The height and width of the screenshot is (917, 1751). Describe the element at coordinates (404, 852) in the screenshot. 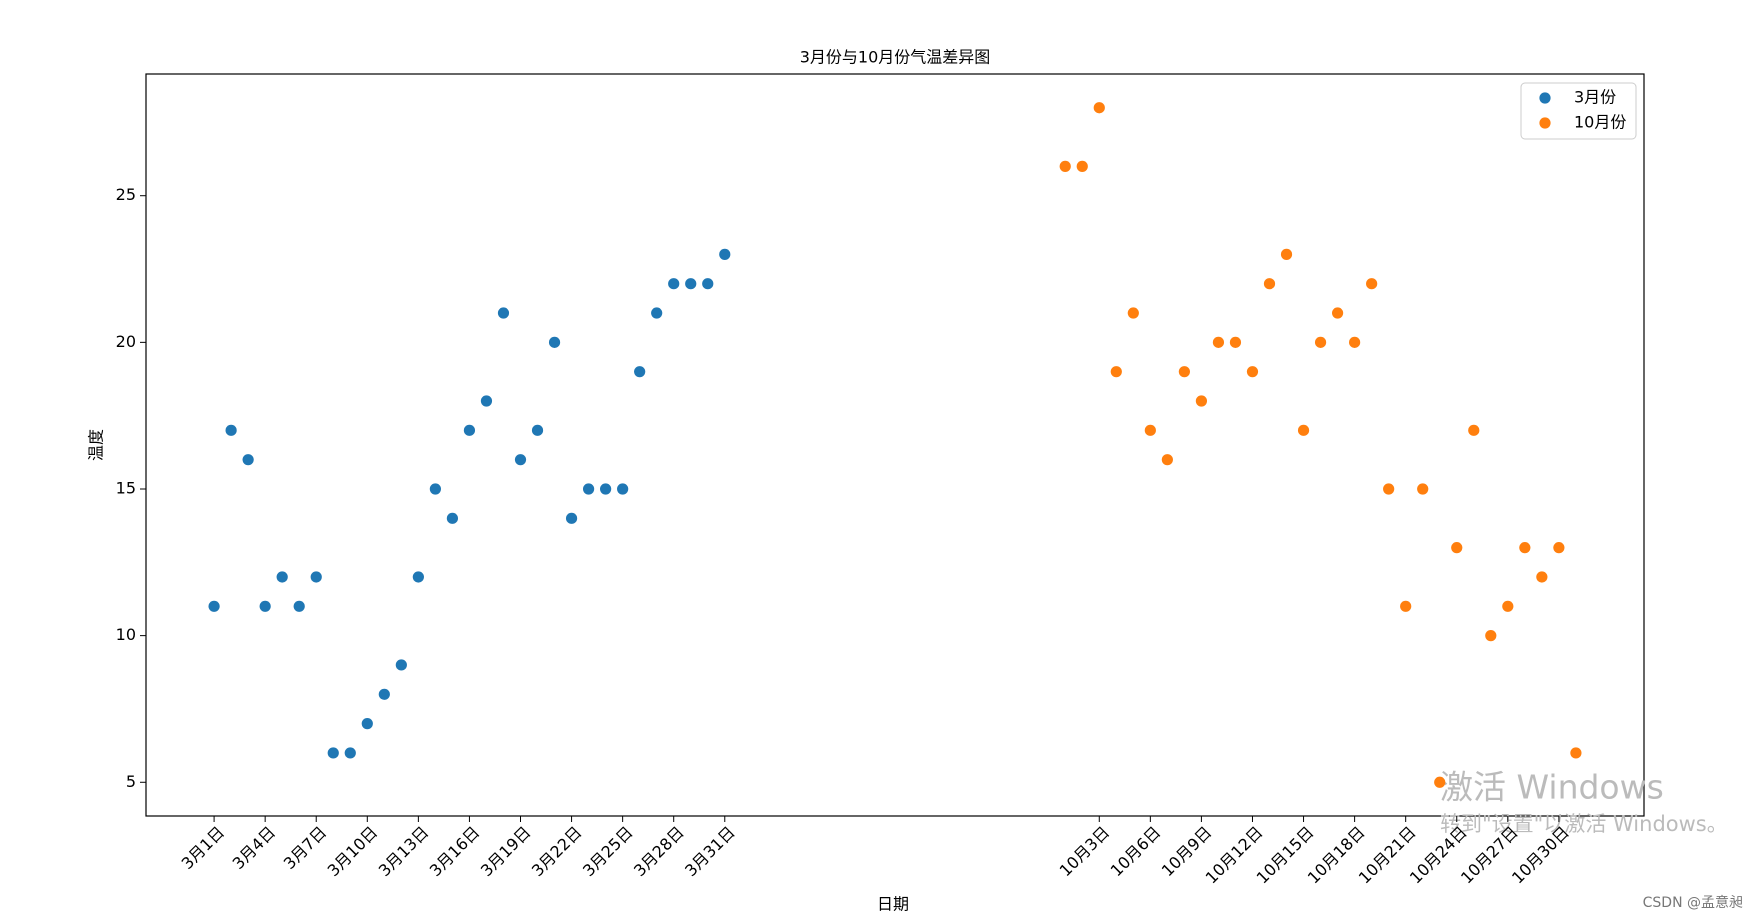

I see `x-tick-label: 3月13日` at that location.